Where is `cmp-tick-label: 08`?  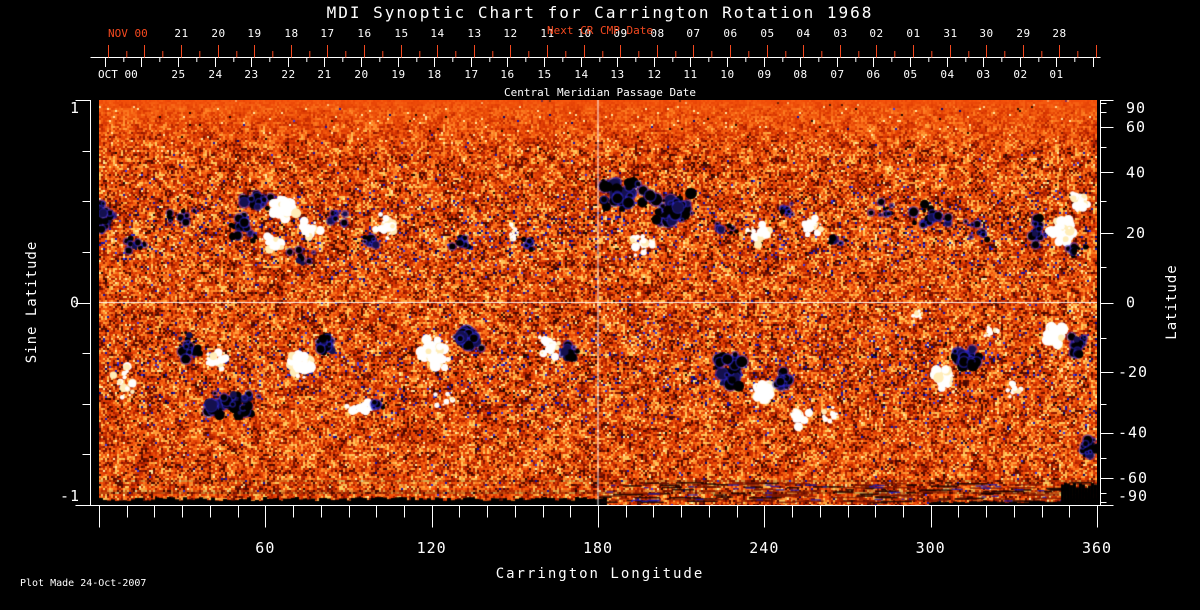
cmp-tick-label: 08 is located at coordinates (800, 74).